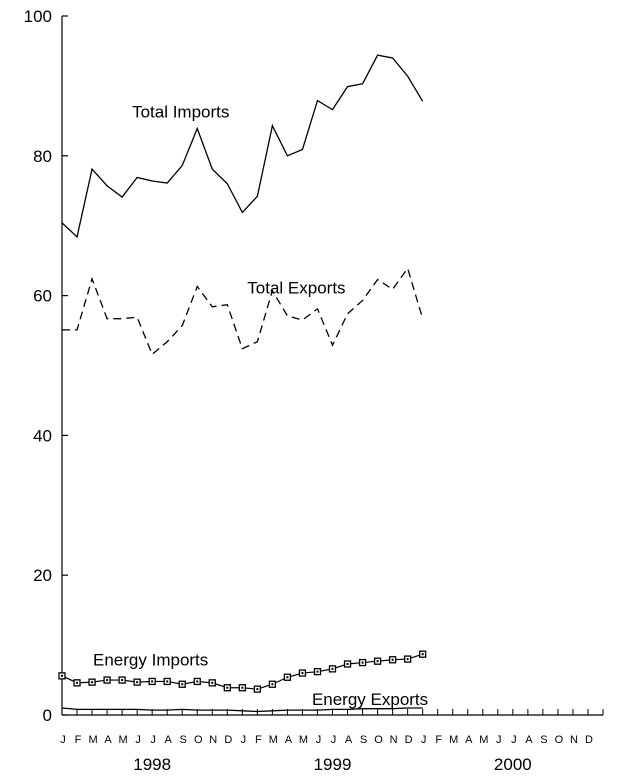  I want to click on series-line-total-exports, so click(243, 311).